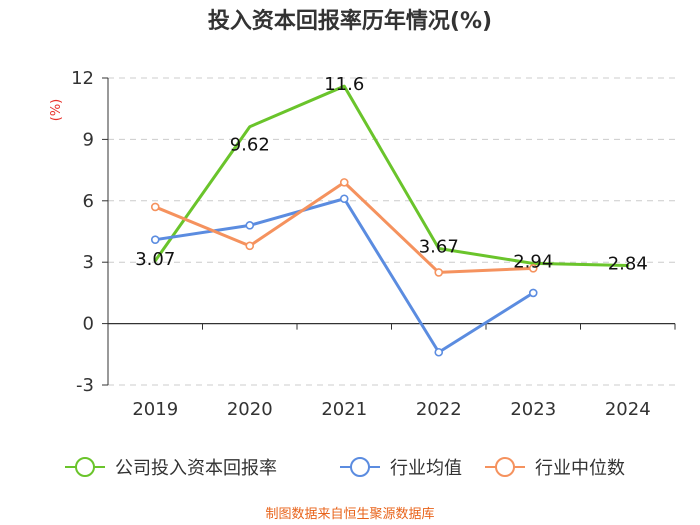  Describe the element at coordinates (250, 409) in the screenshot. I see `x-tick-label: 2020` at that location.